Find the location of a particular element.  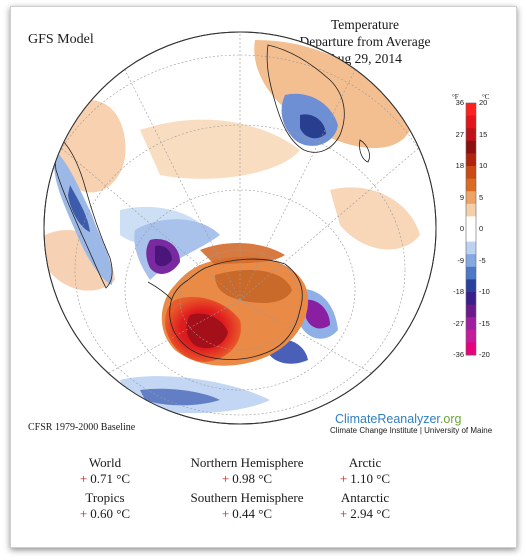

scale-tick-fahrenheit: -27 is located at coordinates (458, 323).